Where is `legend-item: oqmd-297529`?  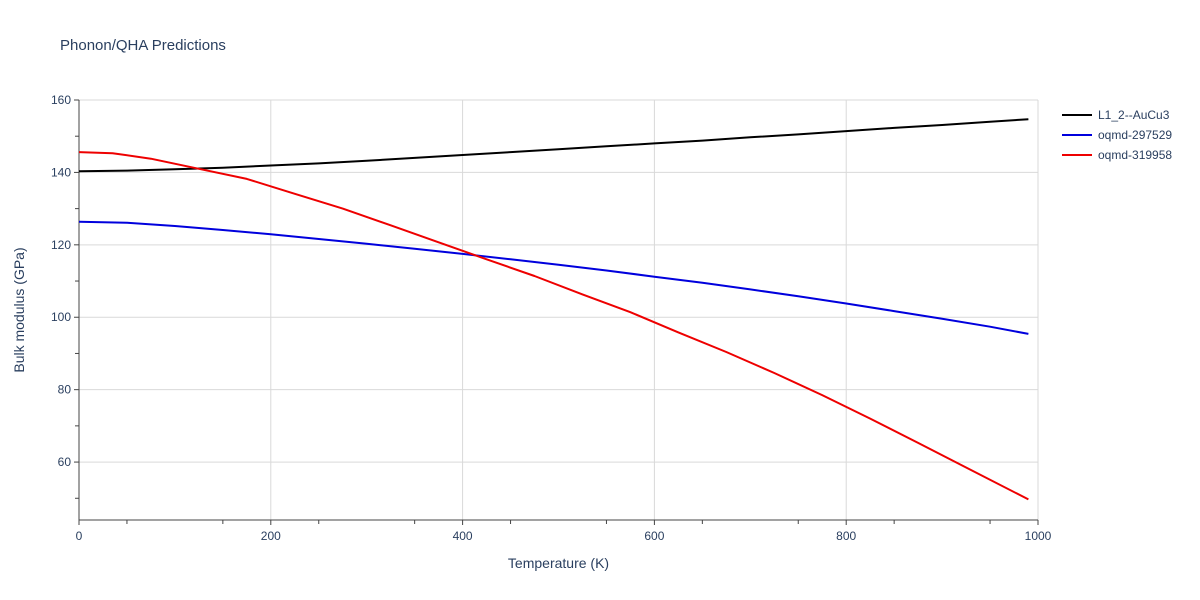
legend-item: oqmd-297529 is located at coordinates (1117, 135).